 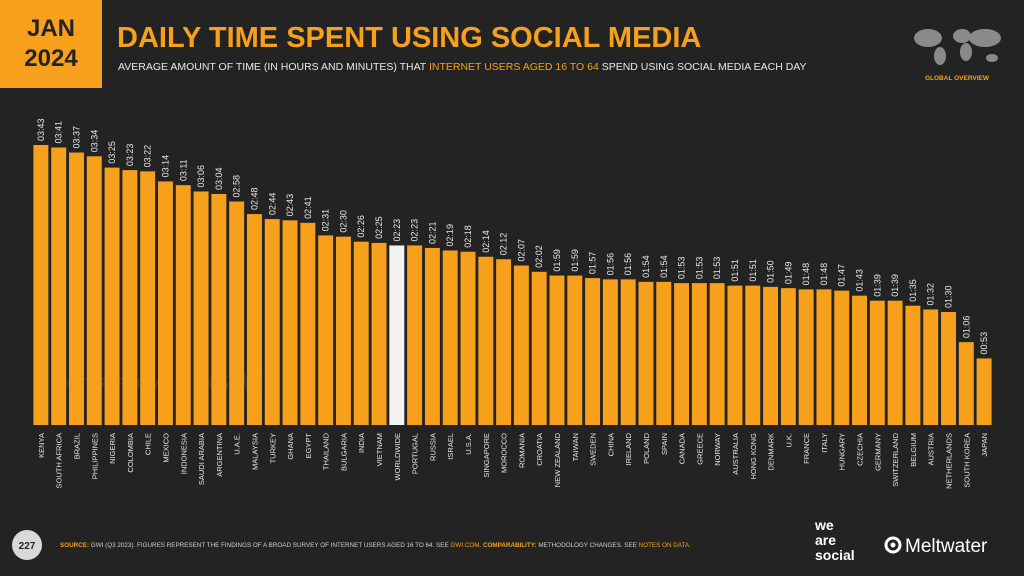 What do you see at coordinates (326, 451) in the screenshot?
I see `category-label: THAILAND` at bounding box center [326, 451].